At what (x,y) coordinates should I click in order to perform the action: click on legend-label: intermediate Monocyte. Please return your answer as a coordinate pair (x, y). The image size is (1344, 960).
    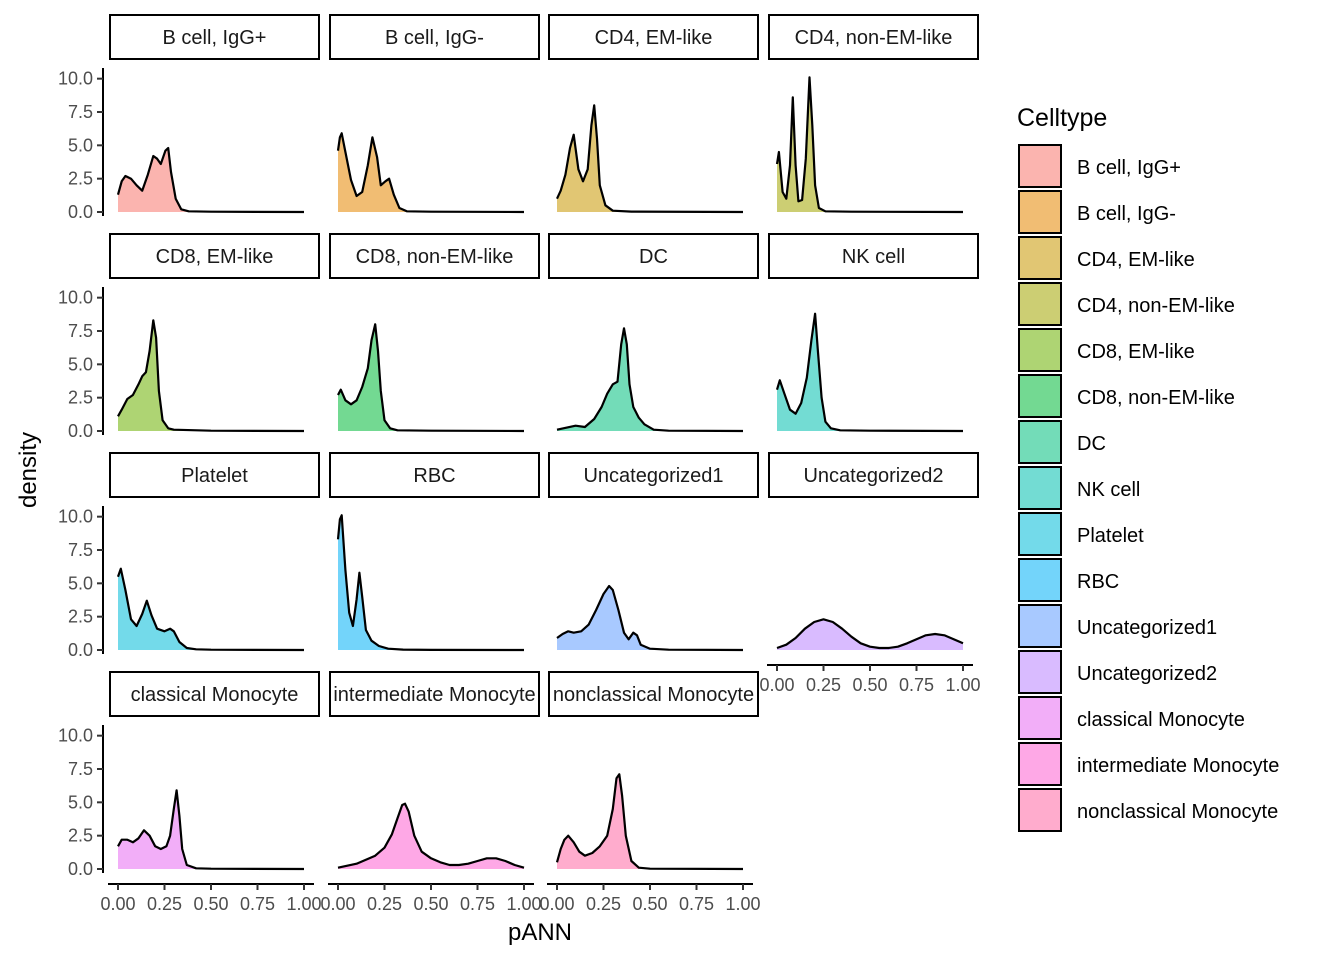
    Looking at the image, I should click on (1178, 766).